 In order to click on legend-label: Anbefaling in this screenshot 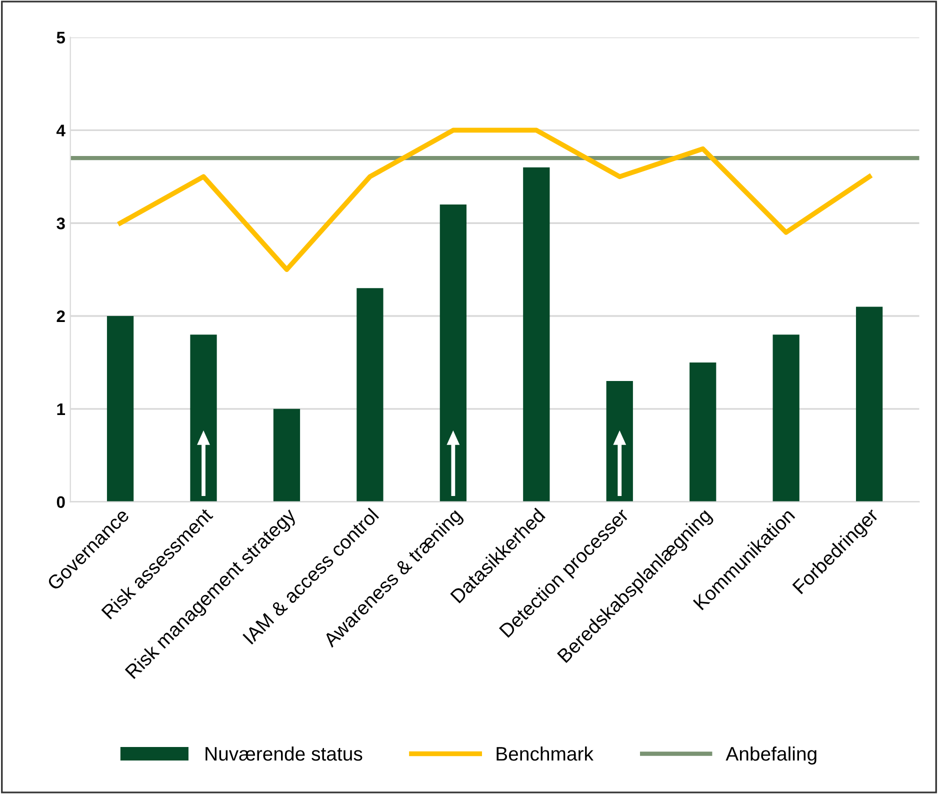, I will do `click(771, 755)`.